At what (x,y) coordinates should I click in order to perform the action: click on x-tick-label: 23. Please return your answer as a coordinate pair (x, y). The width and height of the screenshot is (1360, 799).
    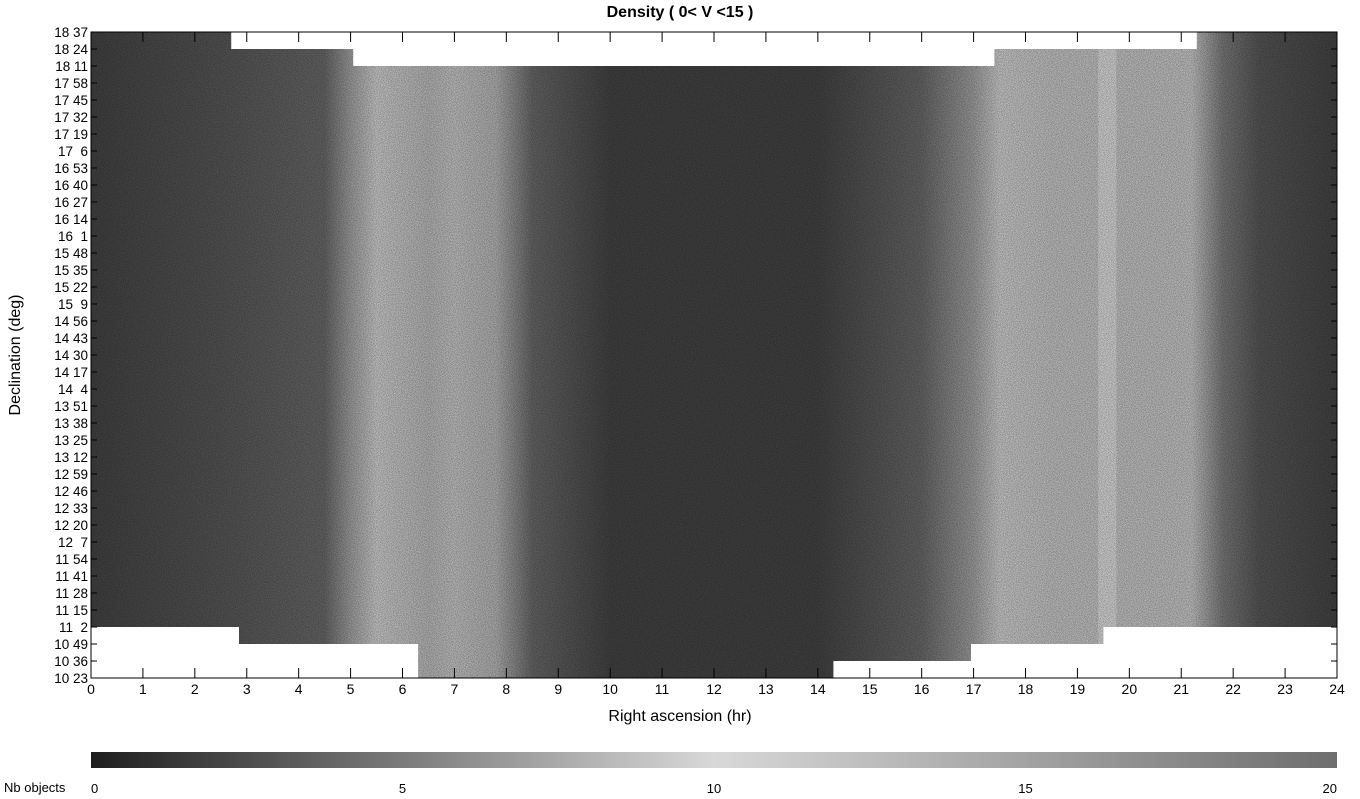
    Looking at the image, I should click on (1285, 689).